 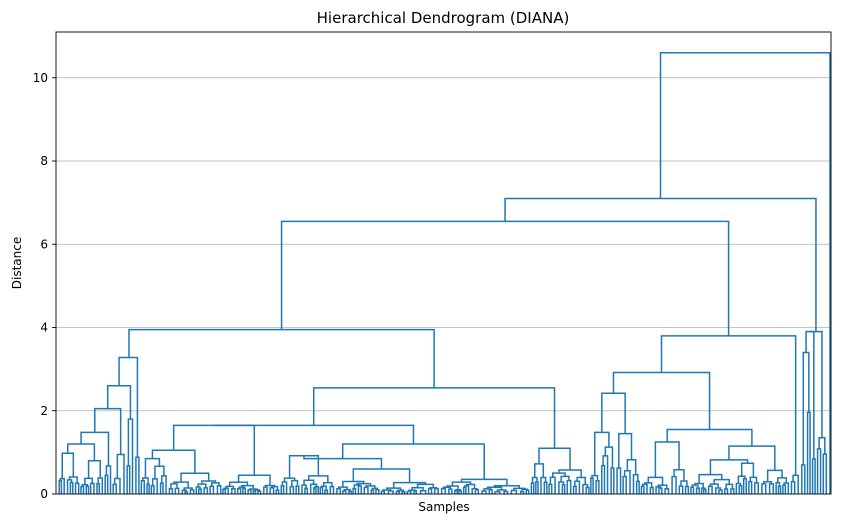 What do you see at coordinates (17, 263) in the screenshot?
I see `y-axis-label: Distance` at bounding box center [17, 263].